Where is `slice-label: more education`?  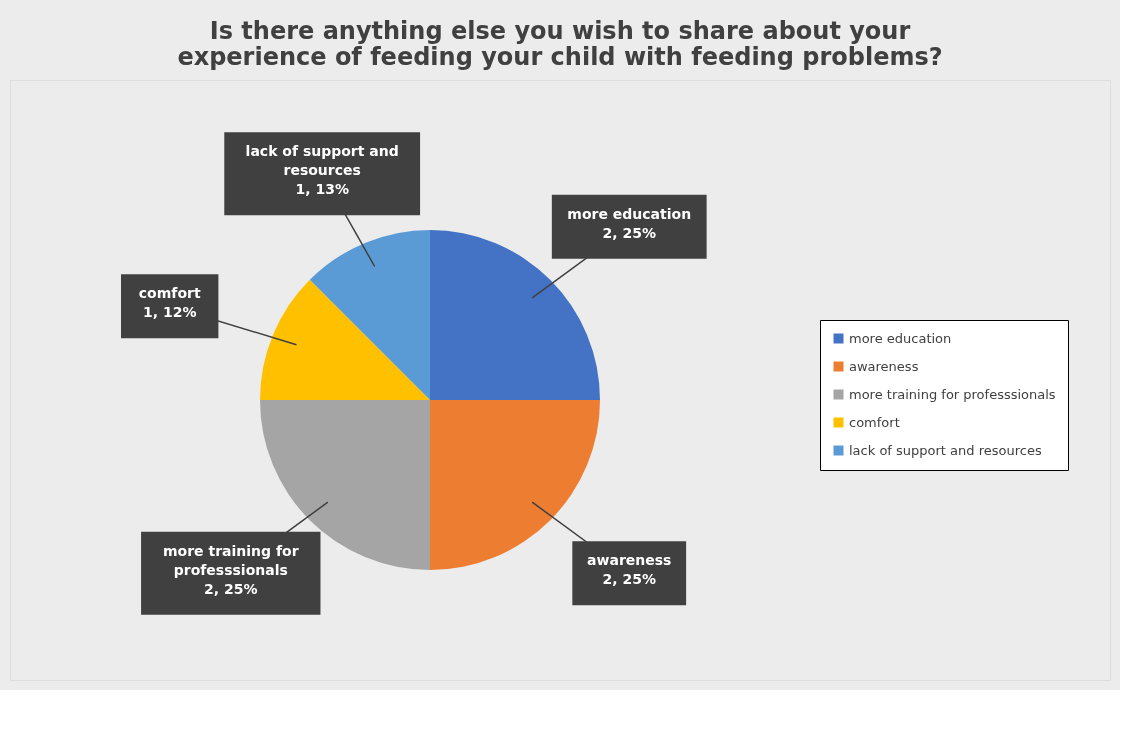
slice-label: more education is located at coordinates (629, 213).